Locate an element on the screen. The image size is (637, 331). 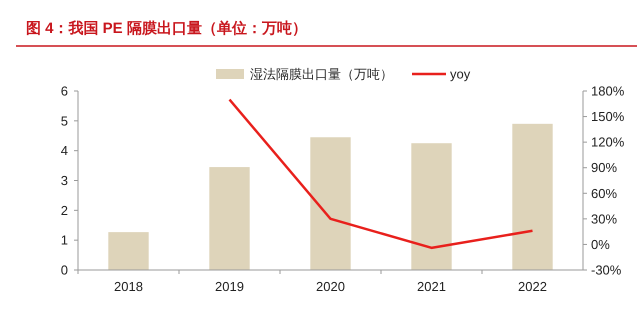
y2-tick-label: 150% is located at coordinates (608, 116).